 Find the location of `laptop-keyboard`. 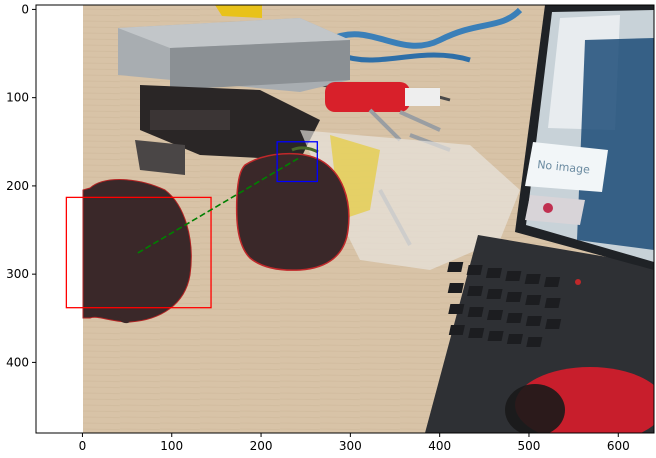

laptop-keyboard is located at coordinates (504, 304).